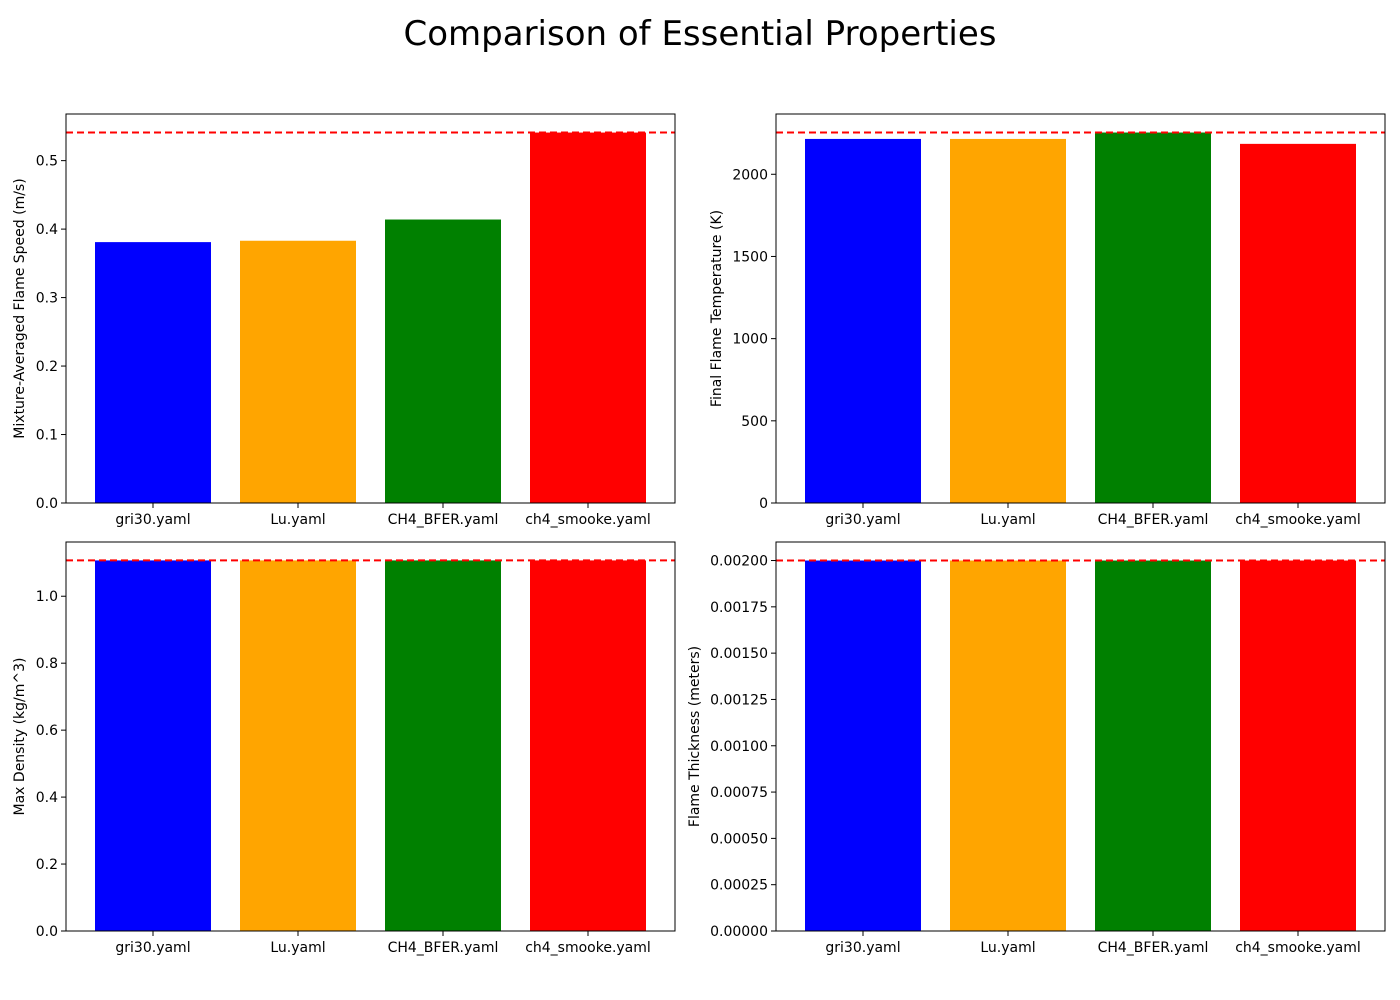  Describe the element at coordinates (695, 736) in the screenshot. I see `y-axis-label: Flame Thickness (meters)` at that location.